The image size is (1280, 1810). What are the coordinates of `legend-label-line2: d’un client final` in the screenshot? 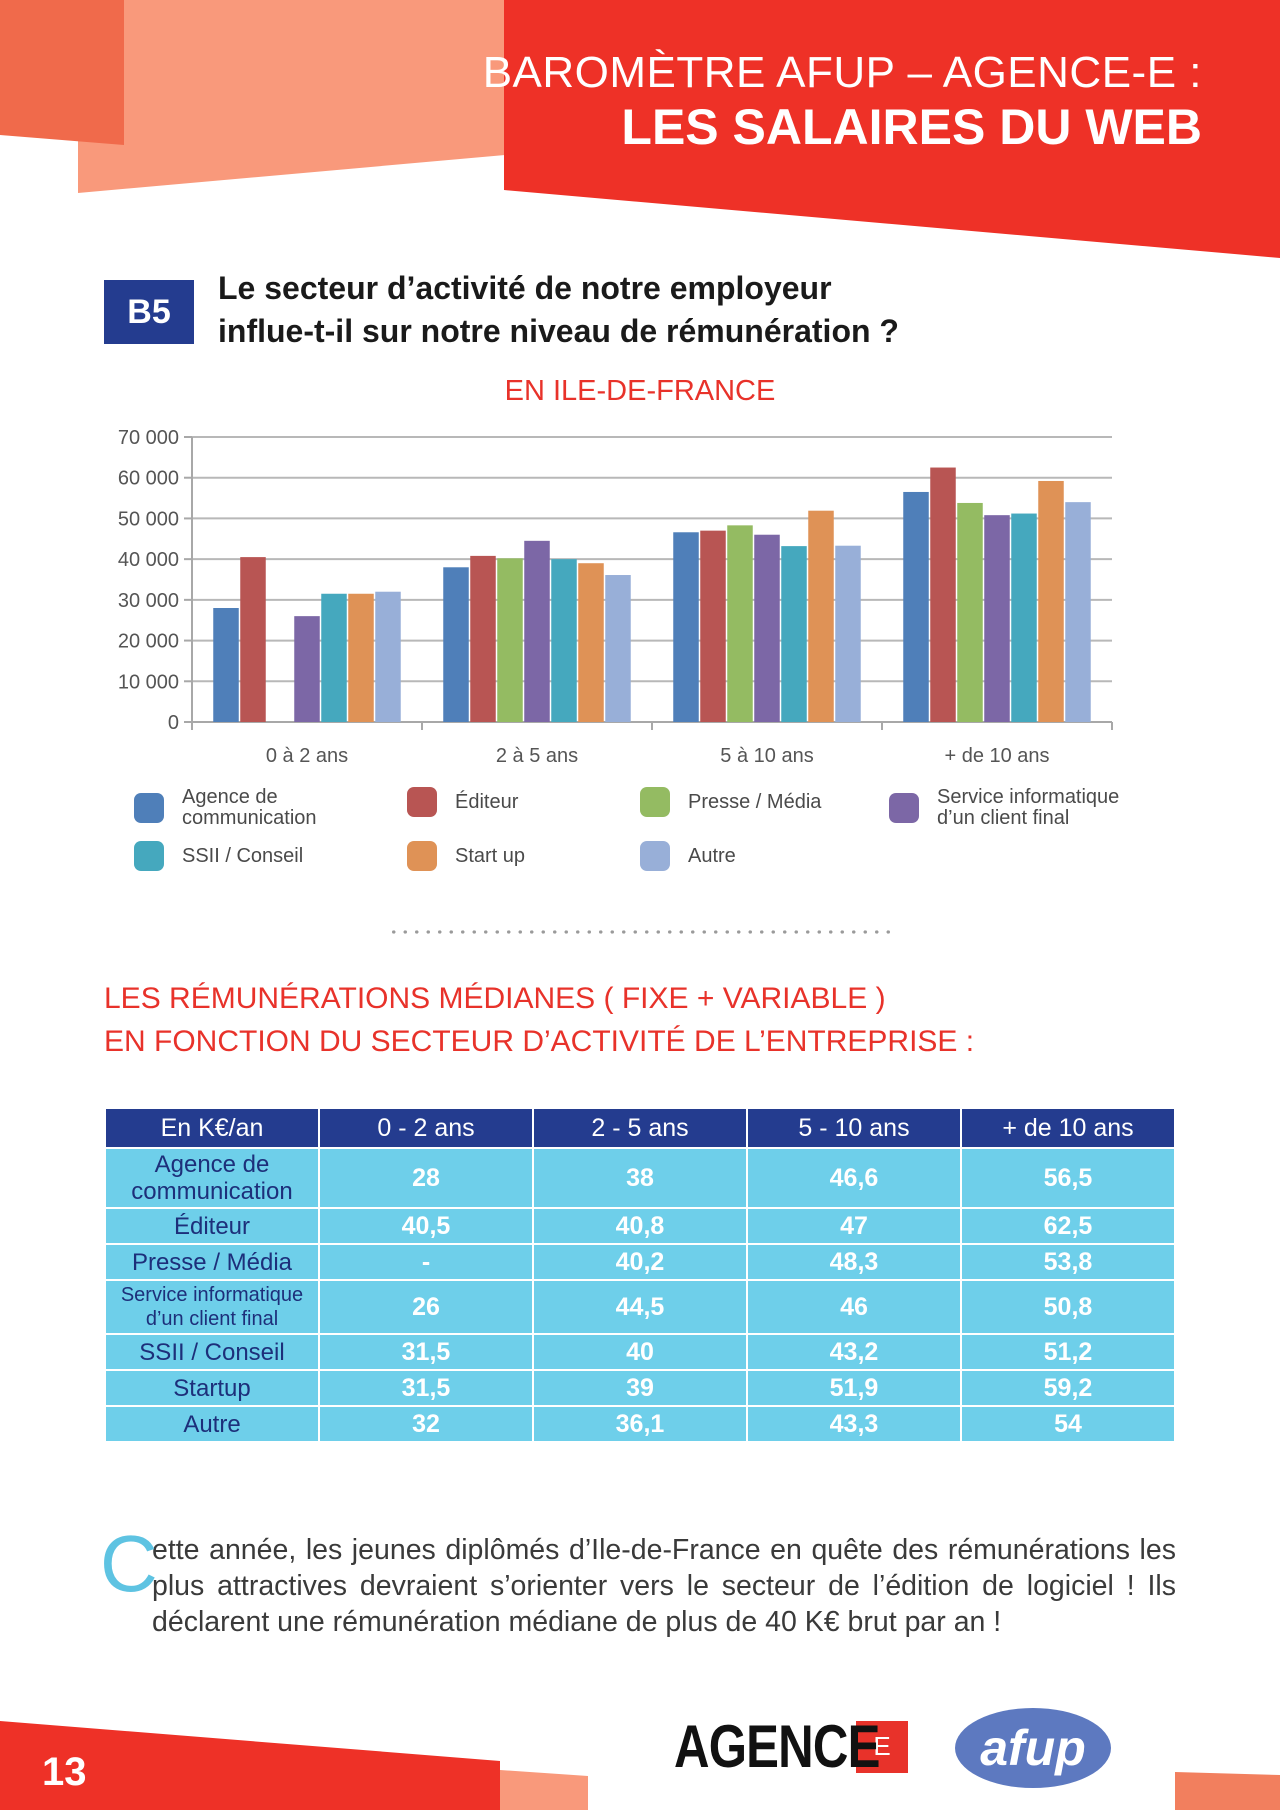 It's located at (1003, 818).